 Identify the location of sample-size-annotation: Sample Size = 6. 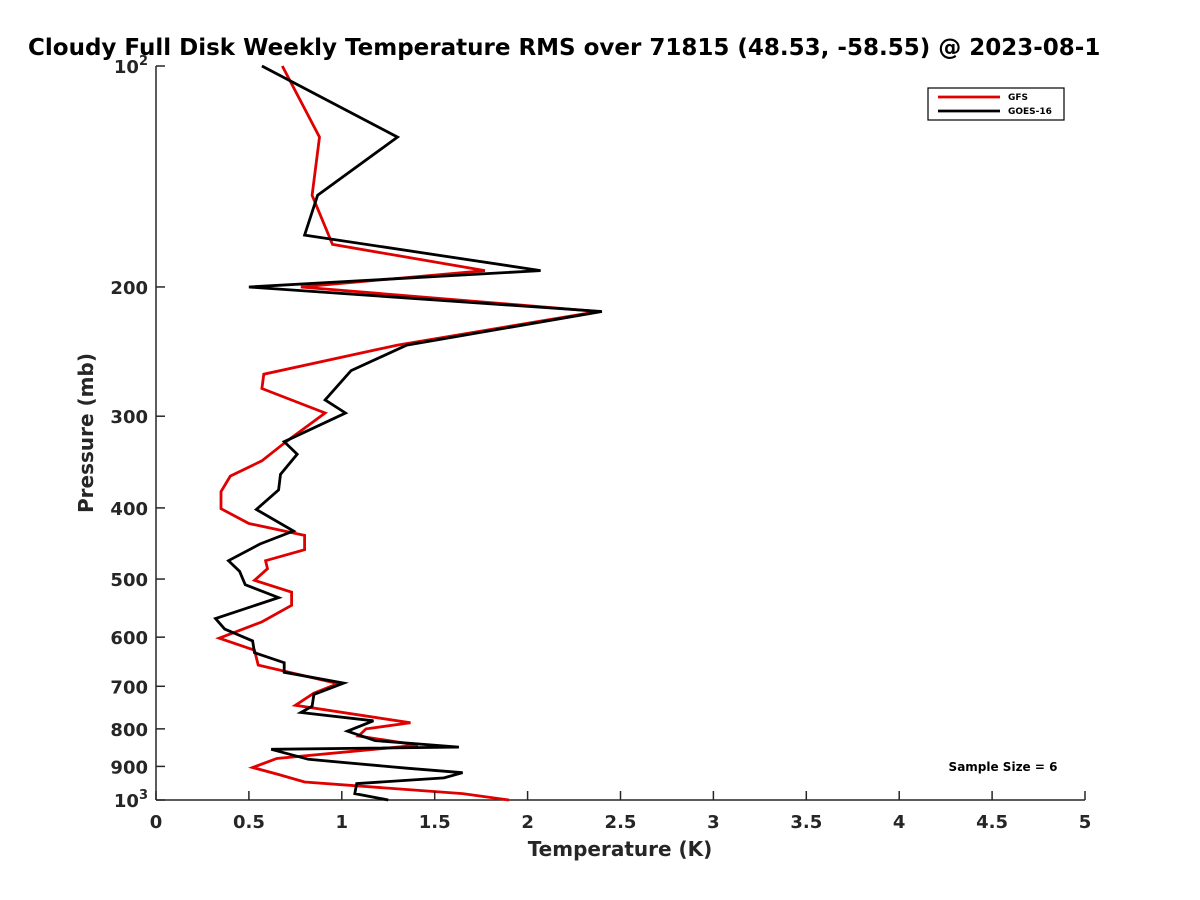
(1003, 767).